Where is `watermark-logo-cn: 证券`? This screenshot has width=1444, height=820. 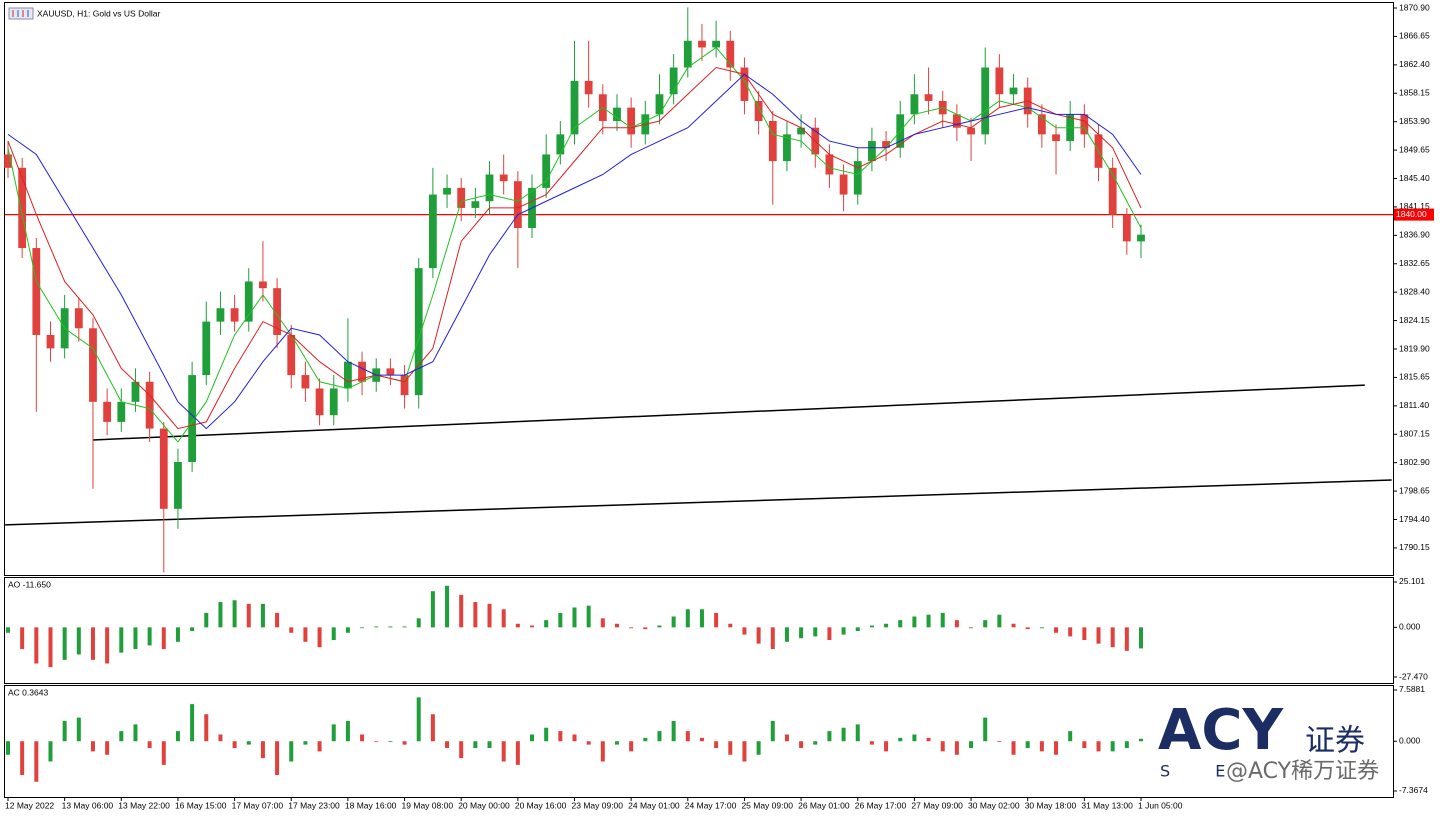
watermark-logo-cn: 证券 is located at coordinates (1335, 741).